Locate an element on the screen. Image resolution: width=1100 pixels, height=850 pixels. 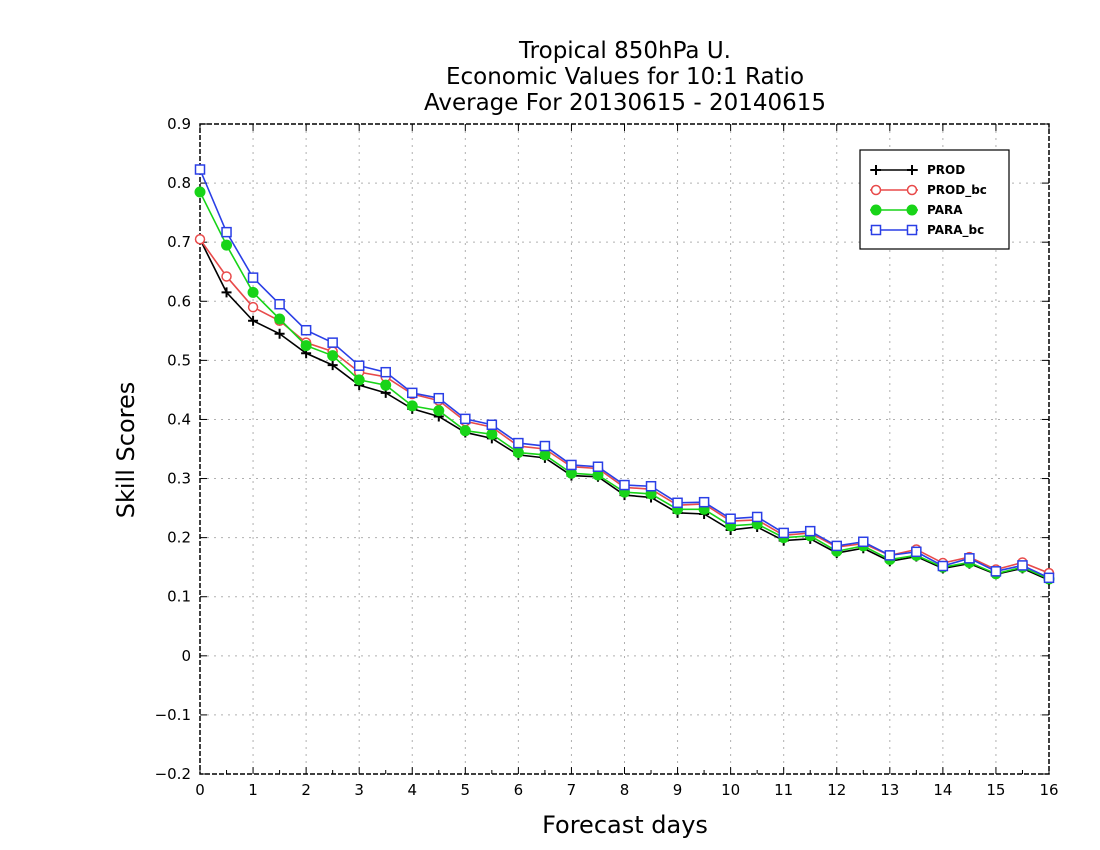
y-tick-label: 0.6 is located at coordinates (179, 301).